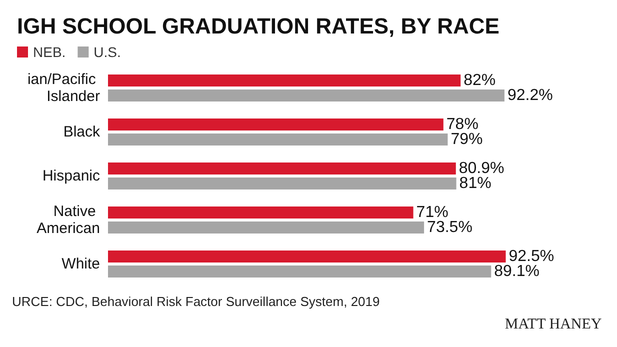  Describe the element at coordinates (449, 227) in the screenshot. I see `data-label: 73.5%` at that location.